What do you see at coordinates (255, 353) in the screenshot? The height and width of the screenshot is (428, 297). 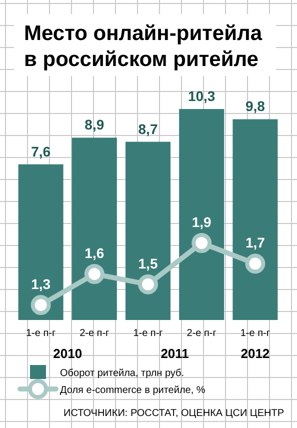 I see `text: 2012` at bounding box center [255, 353].